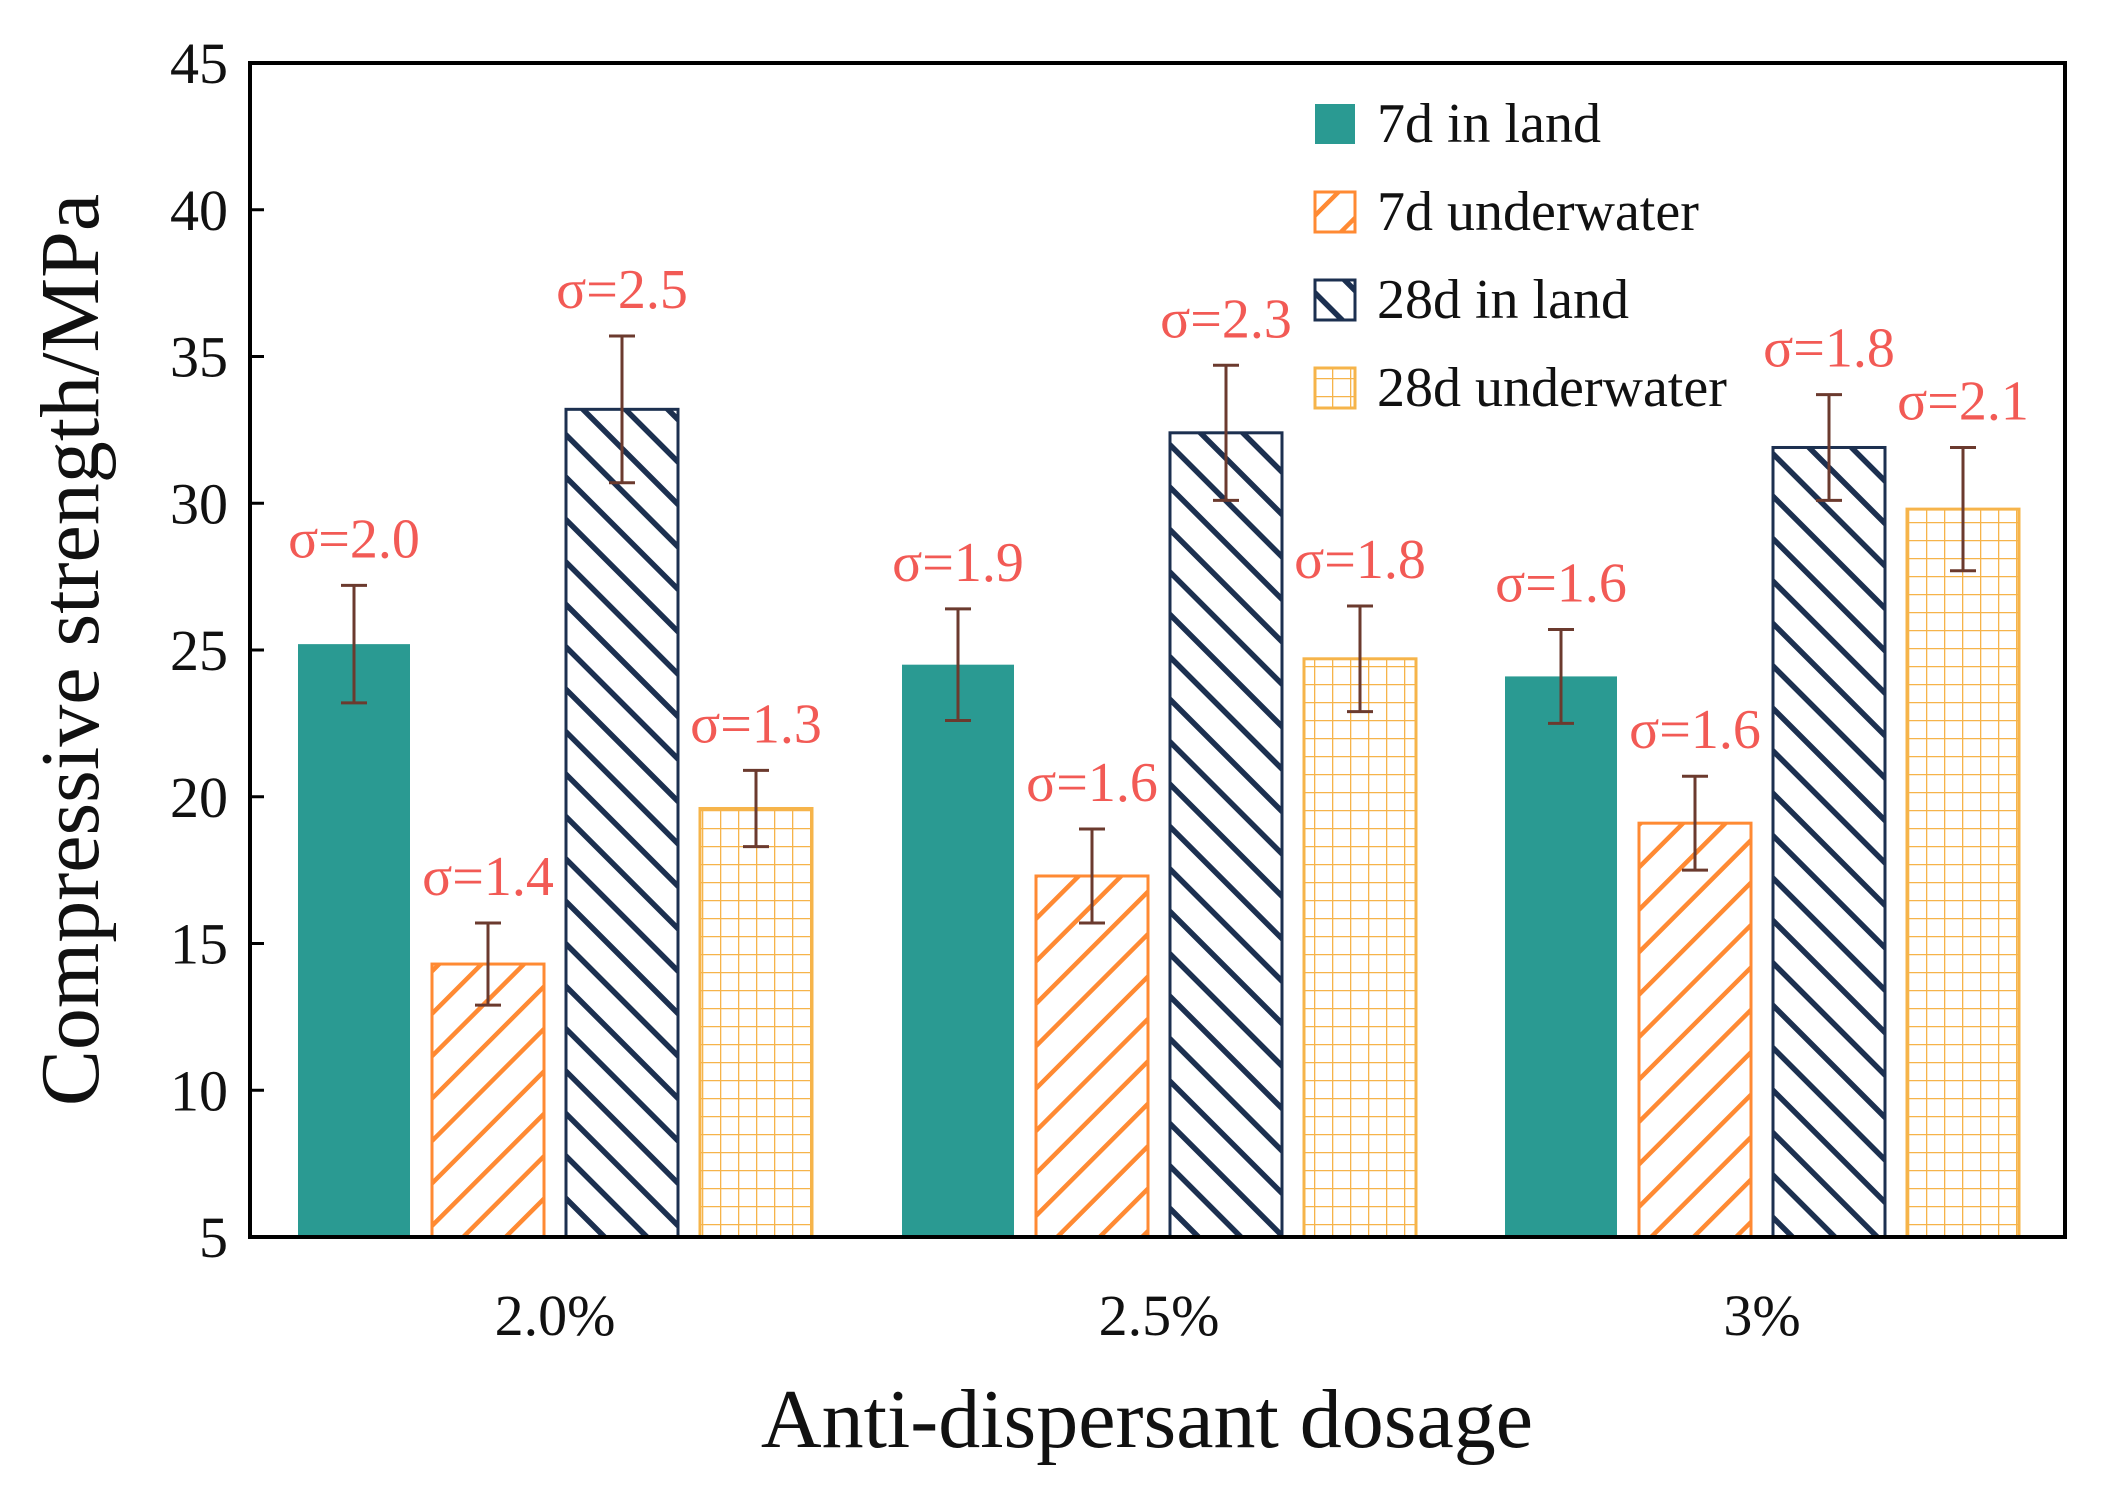 The image size is (2106, 1487). What do you see at coordinates (199, 650) in the screenshot?
I see `y-tick-label: 25` at bounding box center [199, 650].